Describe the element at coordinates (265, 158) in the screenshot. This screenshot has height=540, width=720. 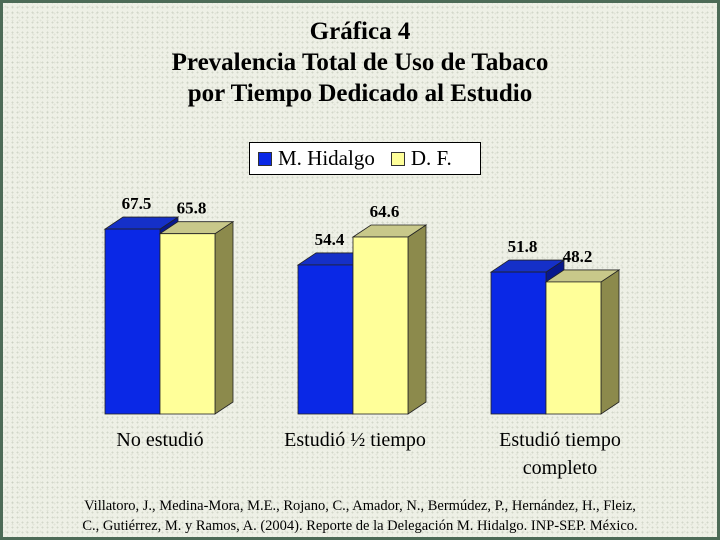
I see `legend-swatch-m-hidalgo` at that location.